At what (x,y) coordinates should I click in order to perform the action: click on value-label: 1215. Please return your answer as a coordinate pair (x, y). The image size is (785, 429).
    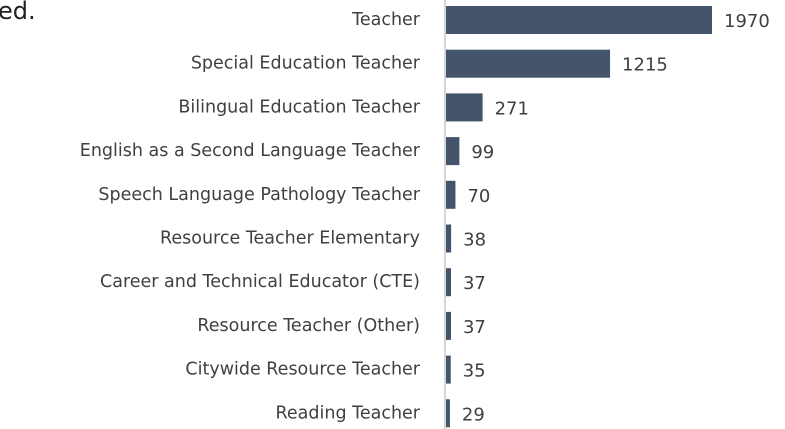
    Looking at the image, I should click on (645, 65).